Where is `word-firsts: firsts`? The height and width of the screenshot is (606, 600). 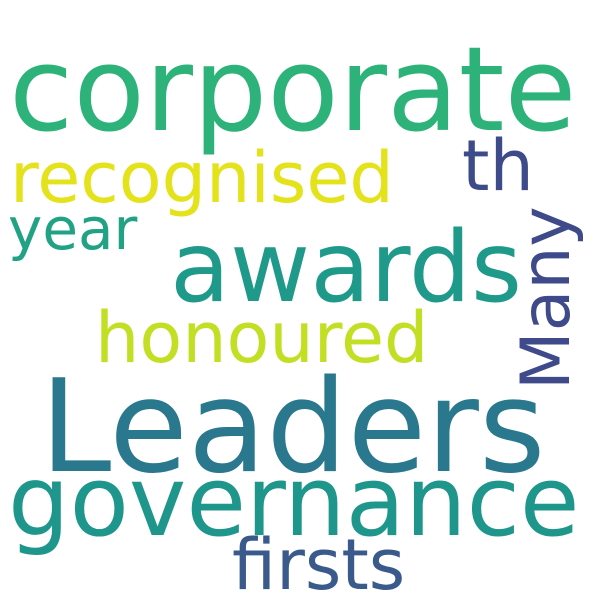 word-firsts: firsts is located at coordinates (319, 565).